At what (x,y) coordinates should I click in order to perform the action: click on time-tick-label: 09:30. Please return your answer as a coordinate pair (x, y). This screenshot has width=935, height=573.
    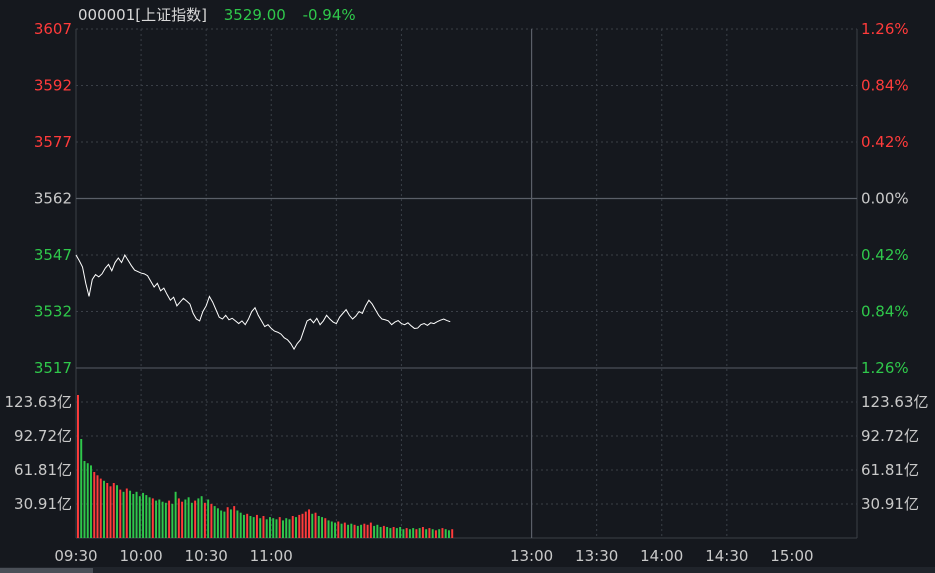
    Looking at the image, I should click on (75, 556).